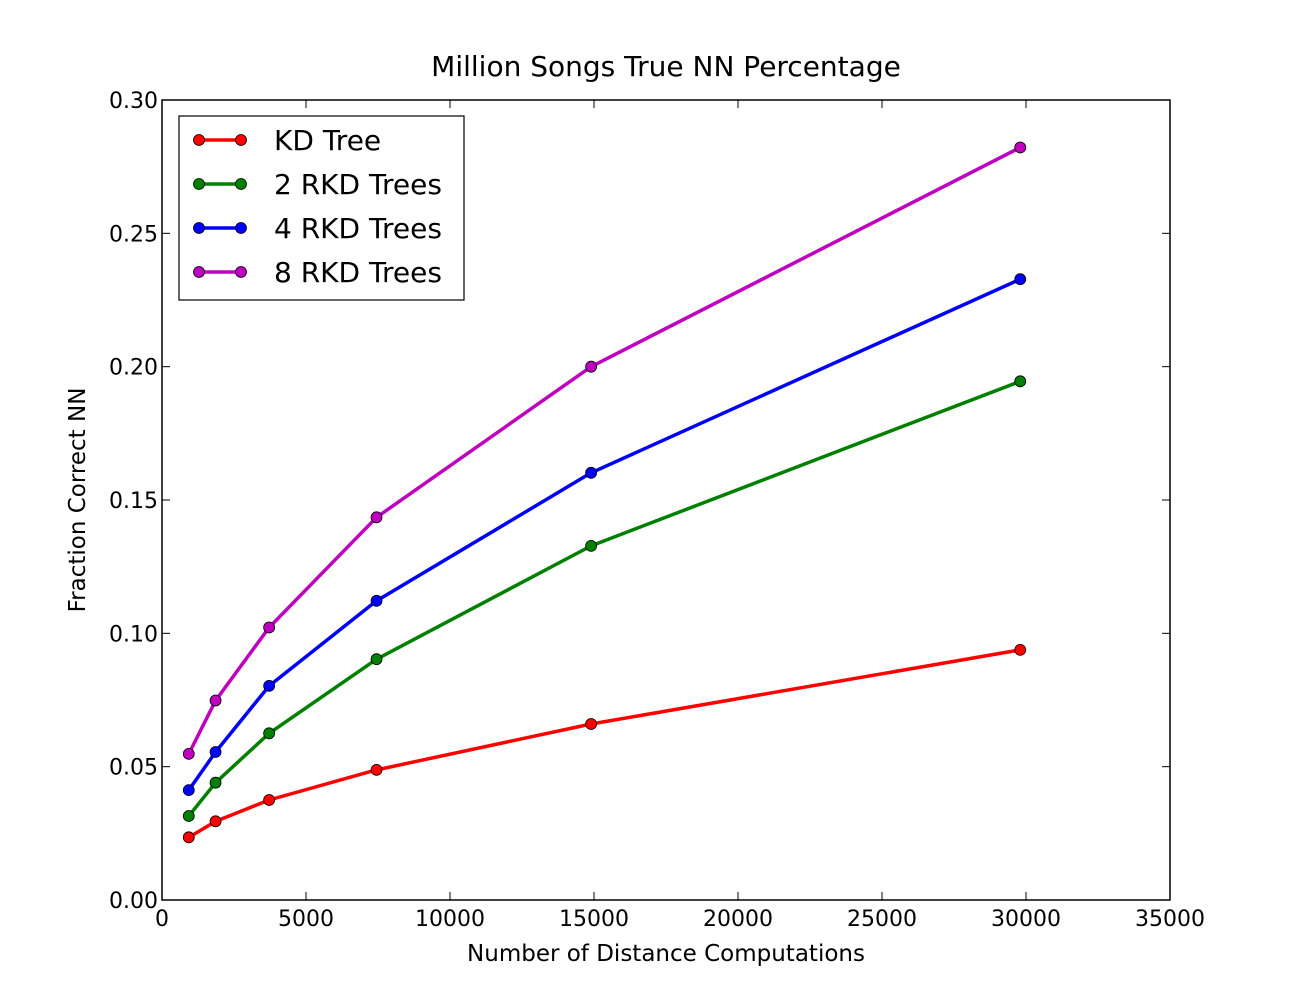 This screenshot has width=1300, height=1000. What do you see at coordinates (317, 206) in the screenshot?
I see `legend-entries: KD Tree 2 RKD Trees 4 RKD Trees 8 RKD Trees` at bounding box center [317, 206].